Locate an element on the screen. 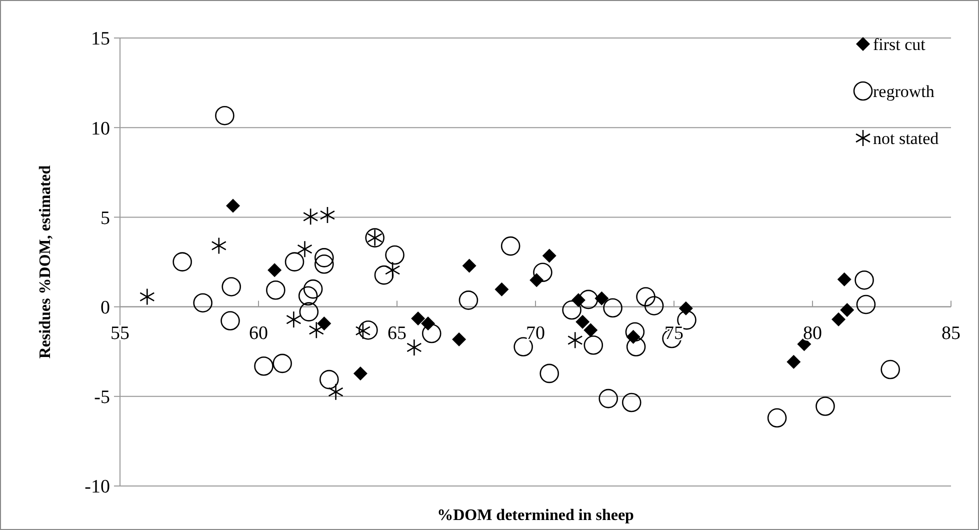 This screenshot has width=979, height=530. y-tick-label: -10 is located at coordinates (97, 487).